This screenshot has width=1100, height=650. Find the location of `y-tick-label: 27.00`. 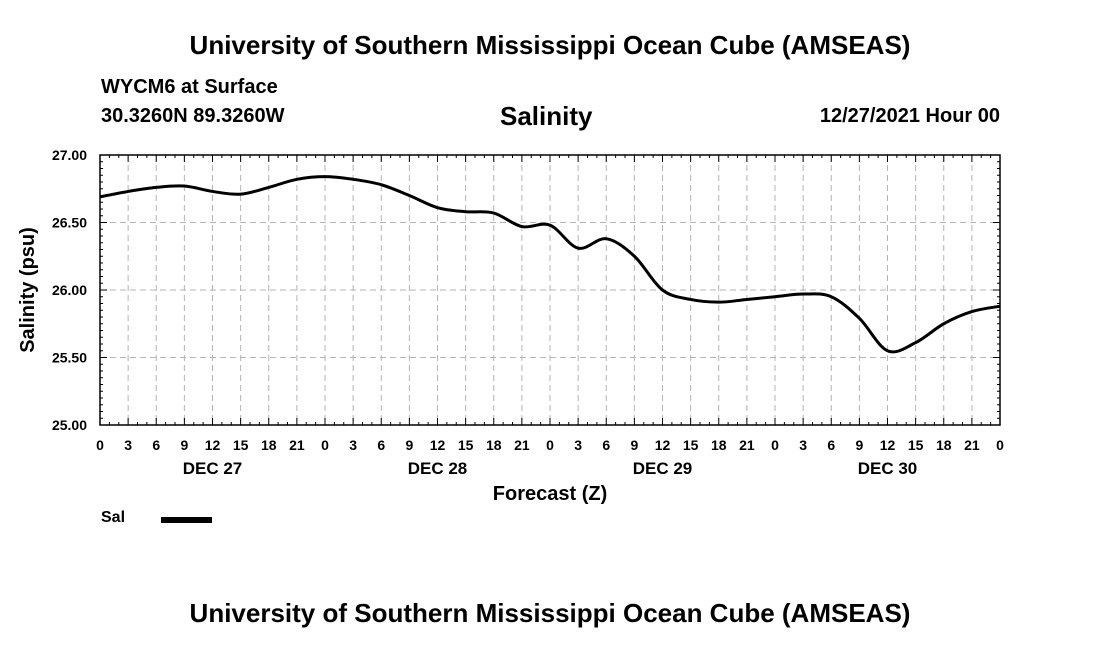

y-tick-label: 27.00 is located at coordinates (69, 155).